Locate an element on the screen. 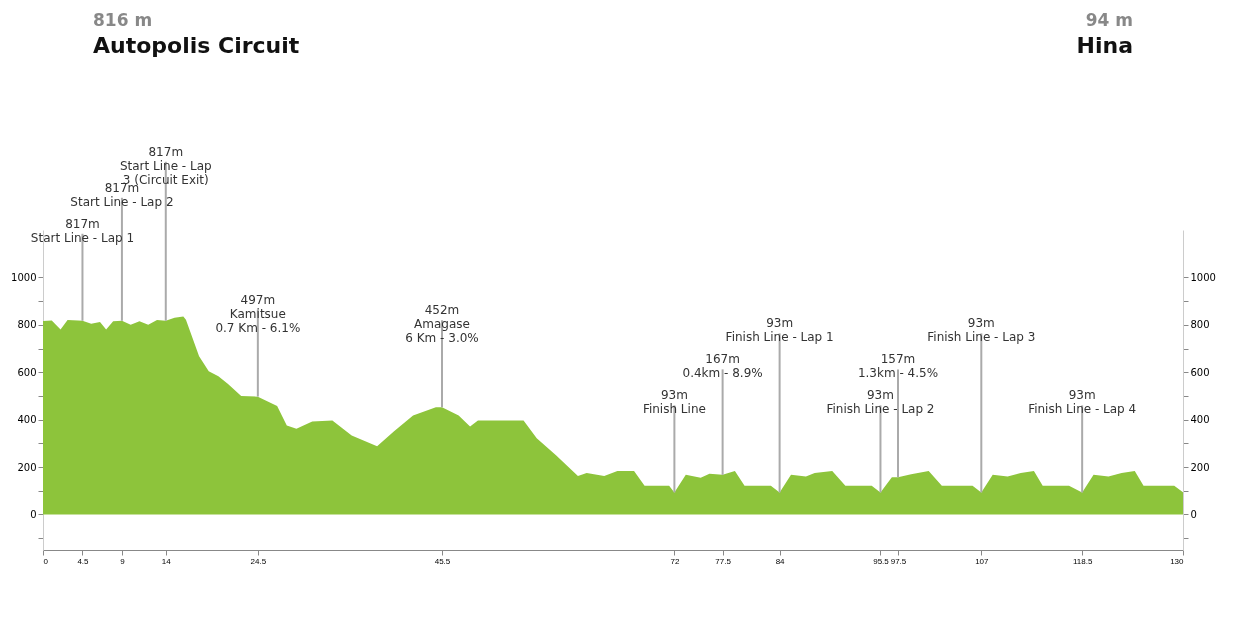 This screenshot has width=1250, height=625. x-tick-label: 118.5 is located at coordinates (1082, 561).